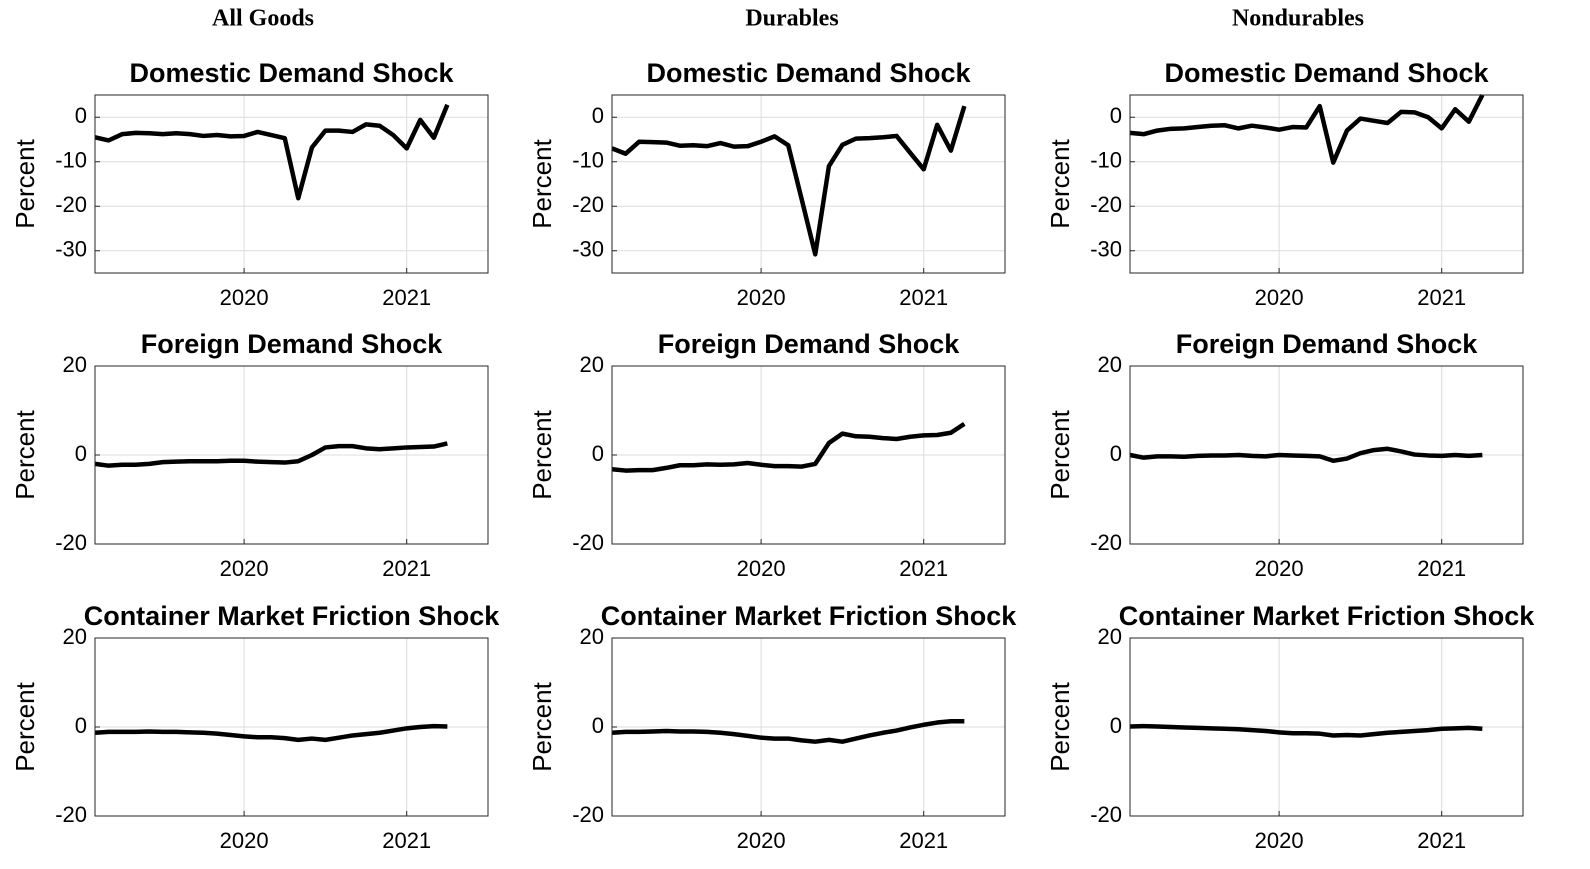  I want to click on column-title: All Goods, so click(263, 19).